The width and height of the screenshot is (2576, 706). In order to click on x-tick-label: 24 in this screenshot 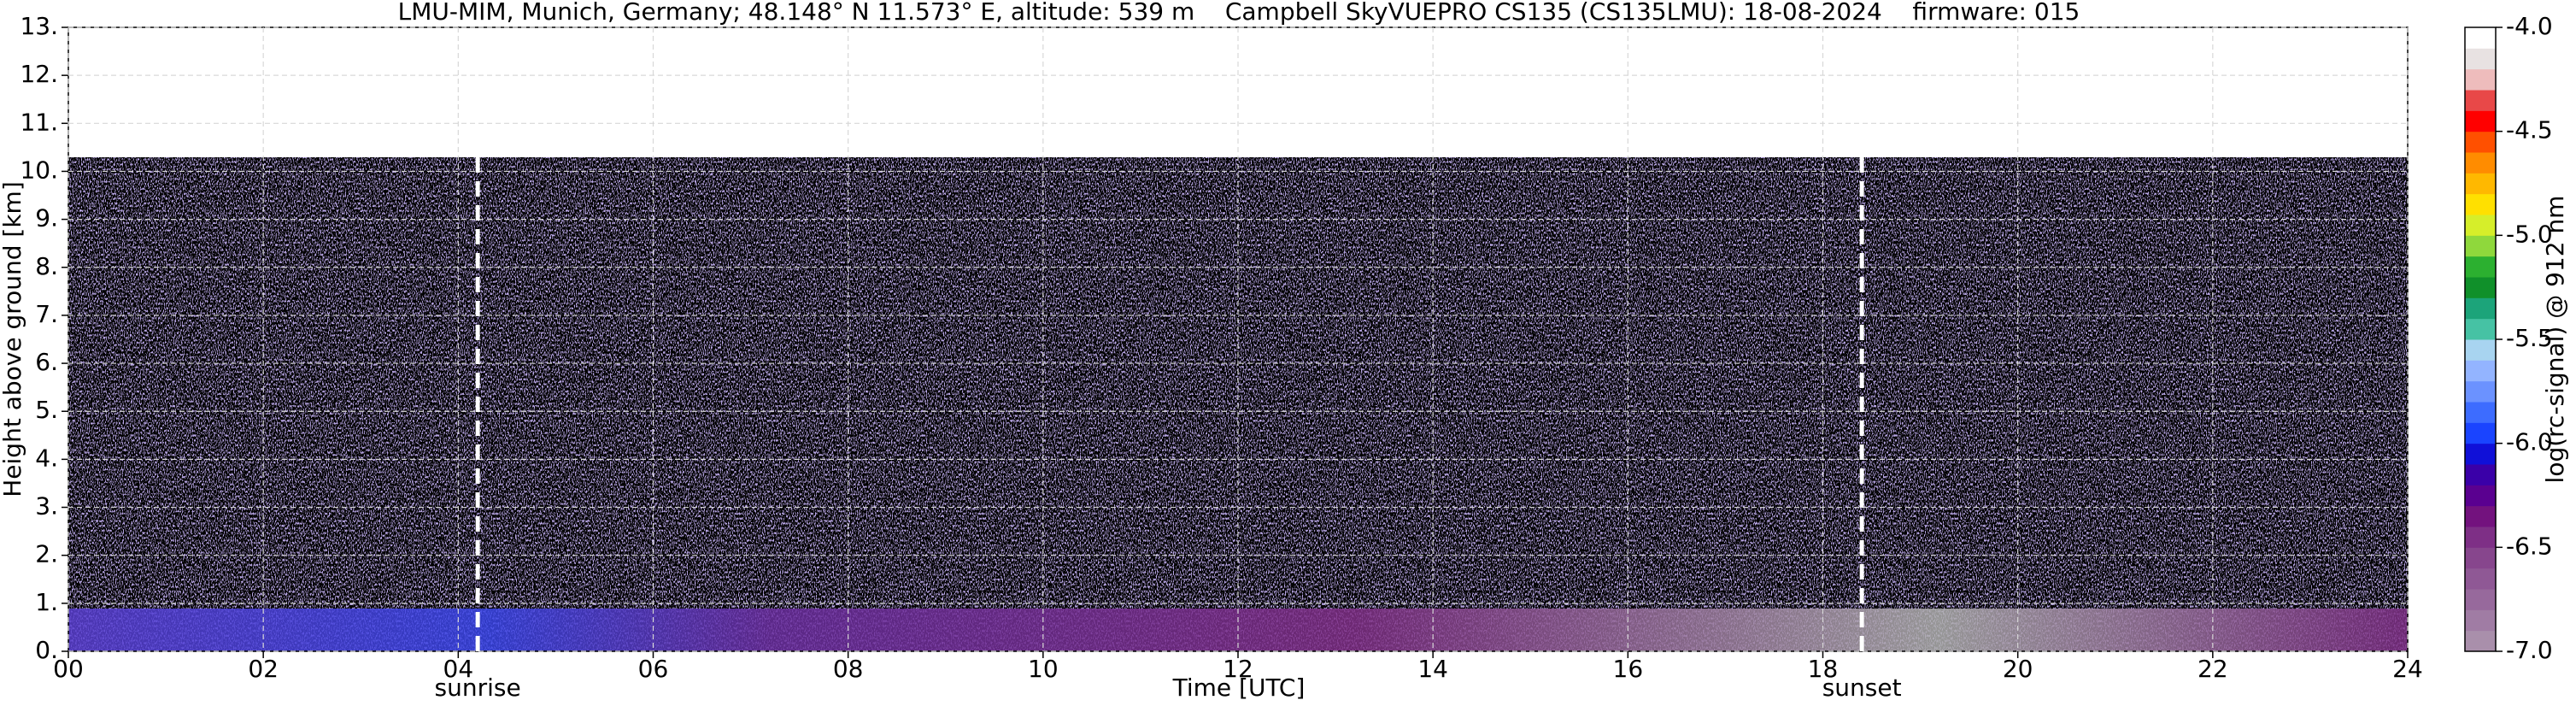, I will do `click(2407, 669)`.